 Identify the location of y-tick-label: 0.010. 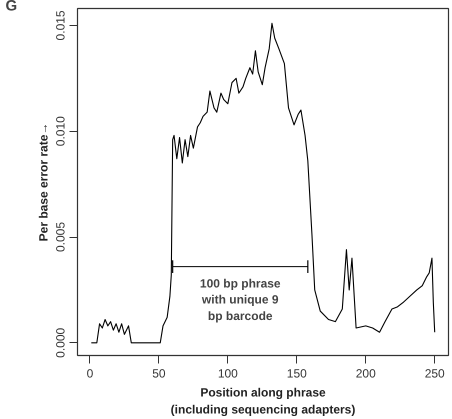
(61, 131).